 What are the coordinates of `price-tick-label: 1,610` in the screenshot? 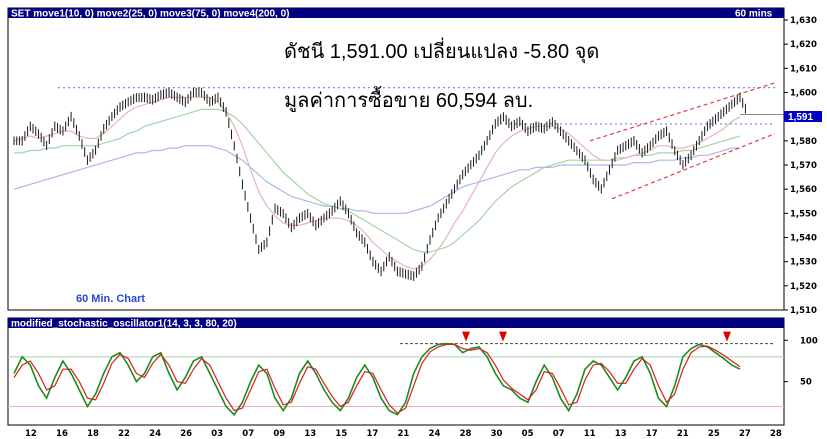 It's located at (803, 69).